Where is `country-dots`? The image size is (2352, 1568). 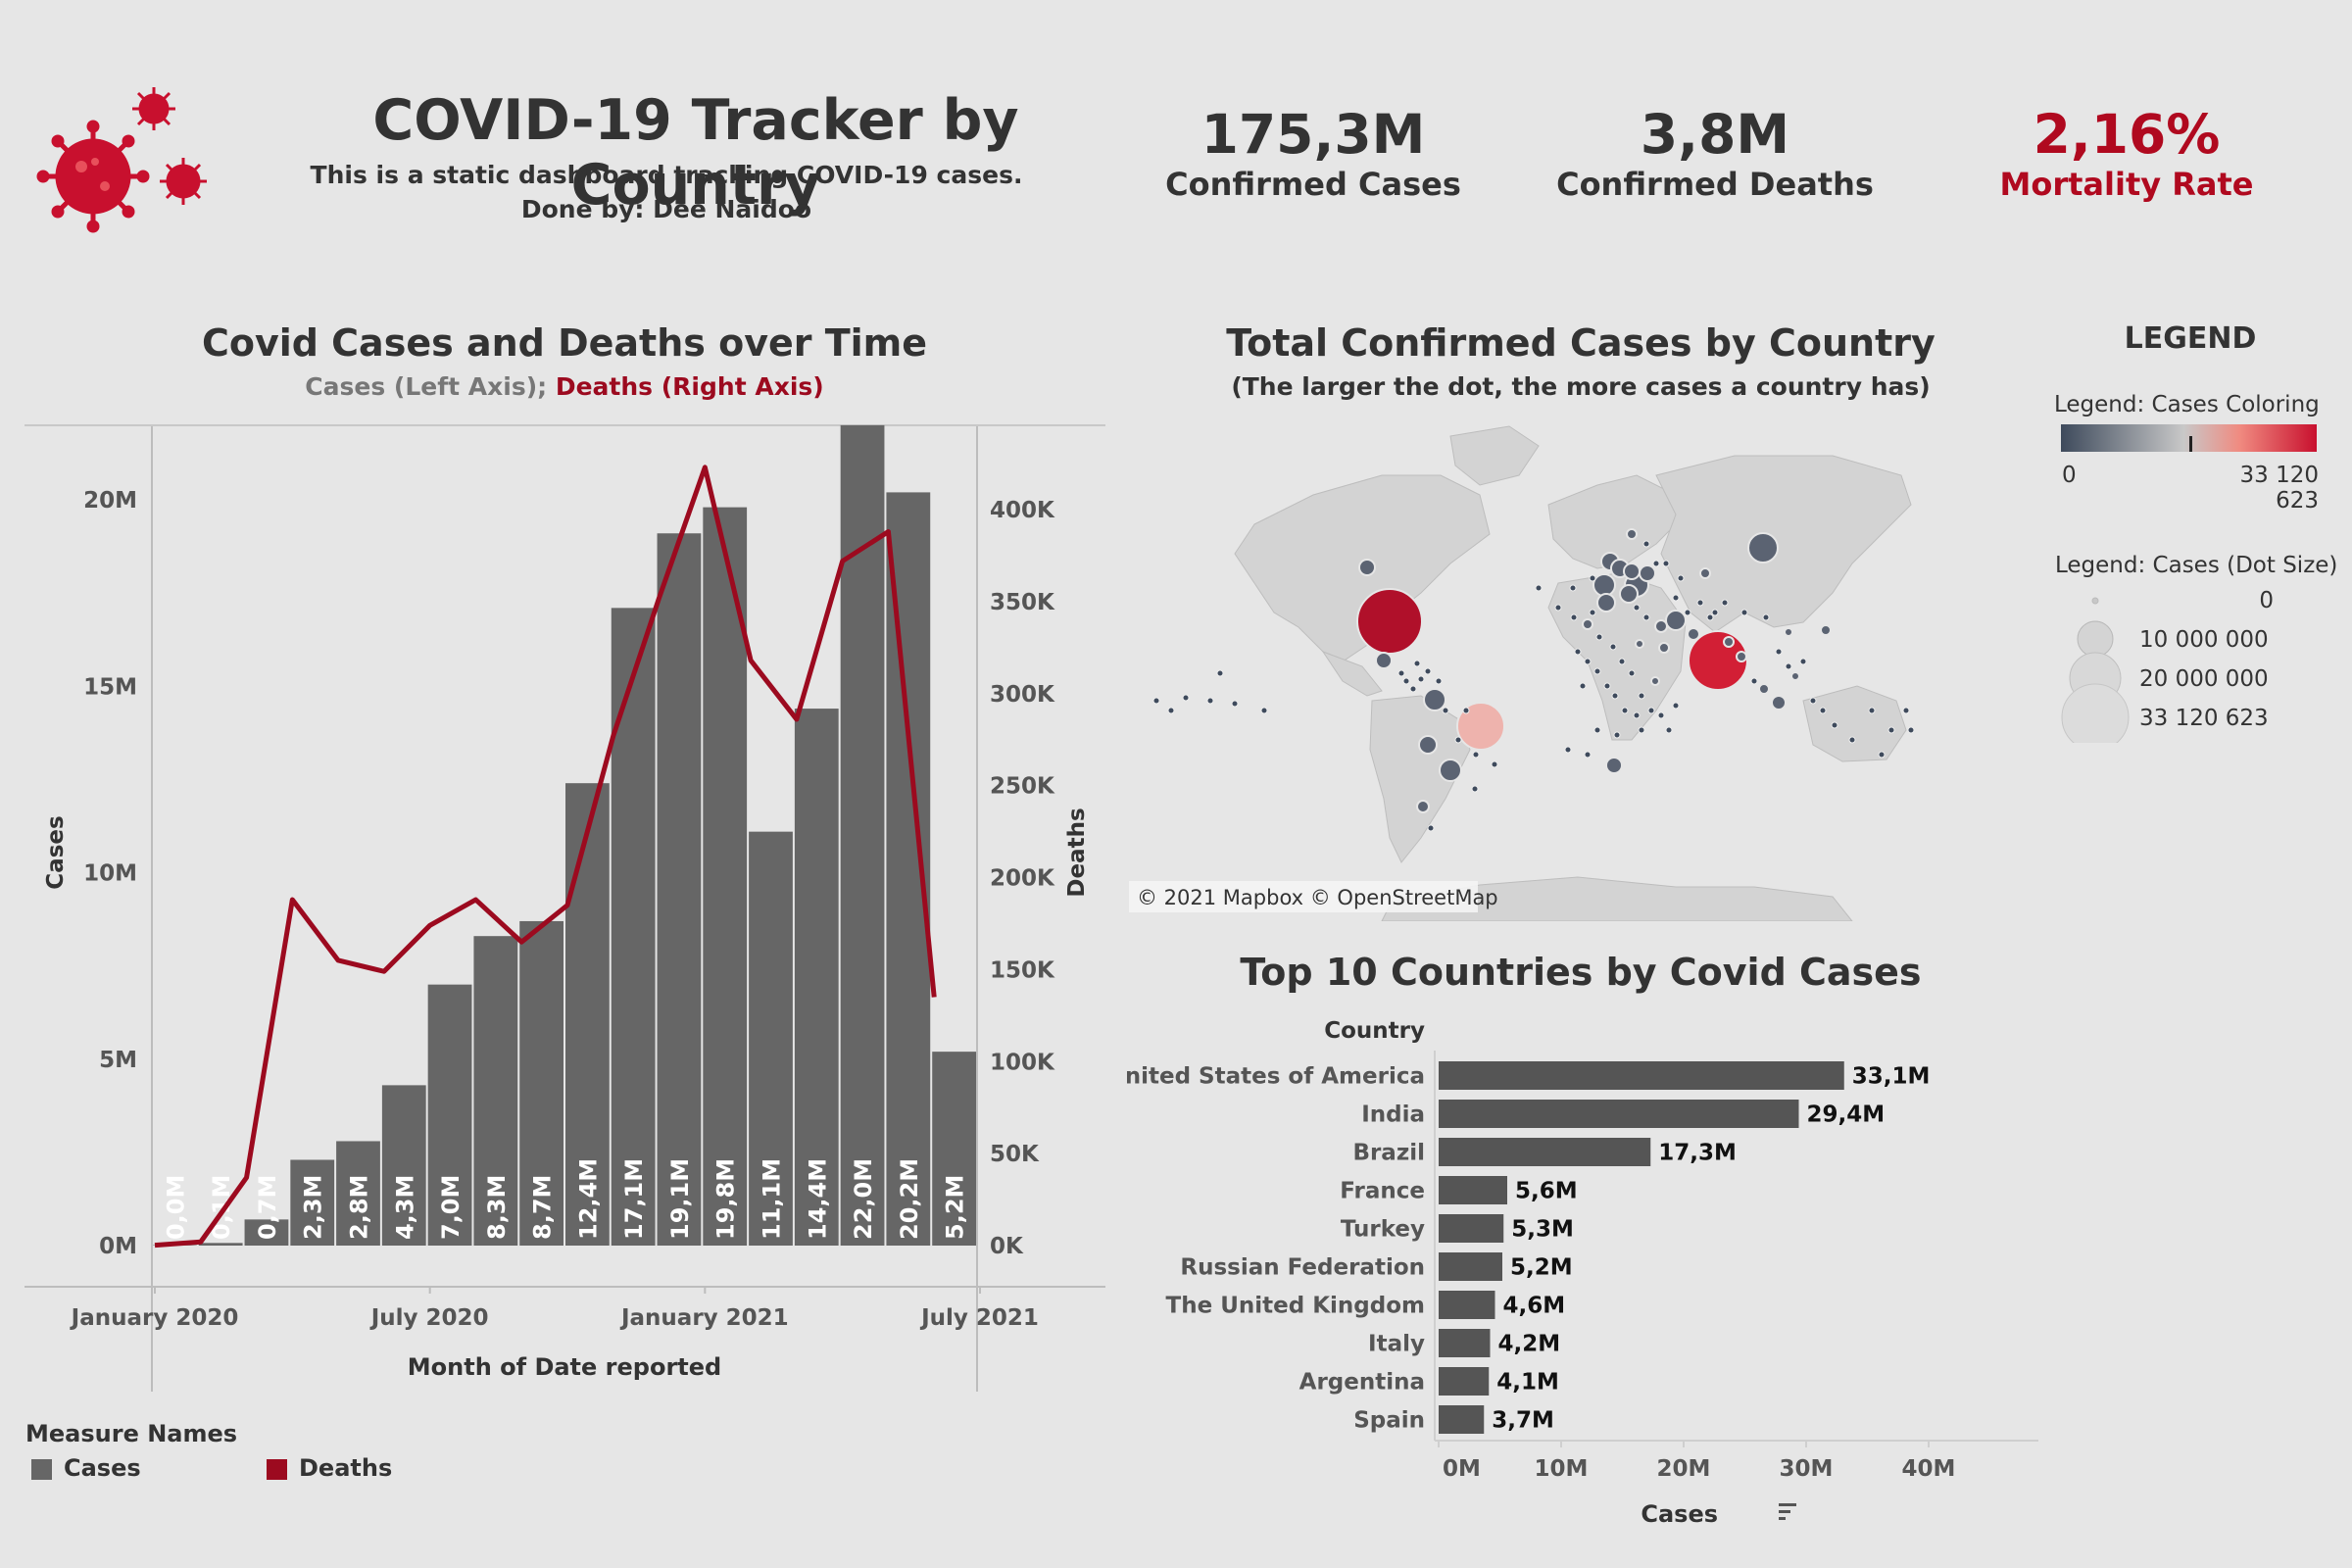
country-dots is located at coordinates (1533, 680).